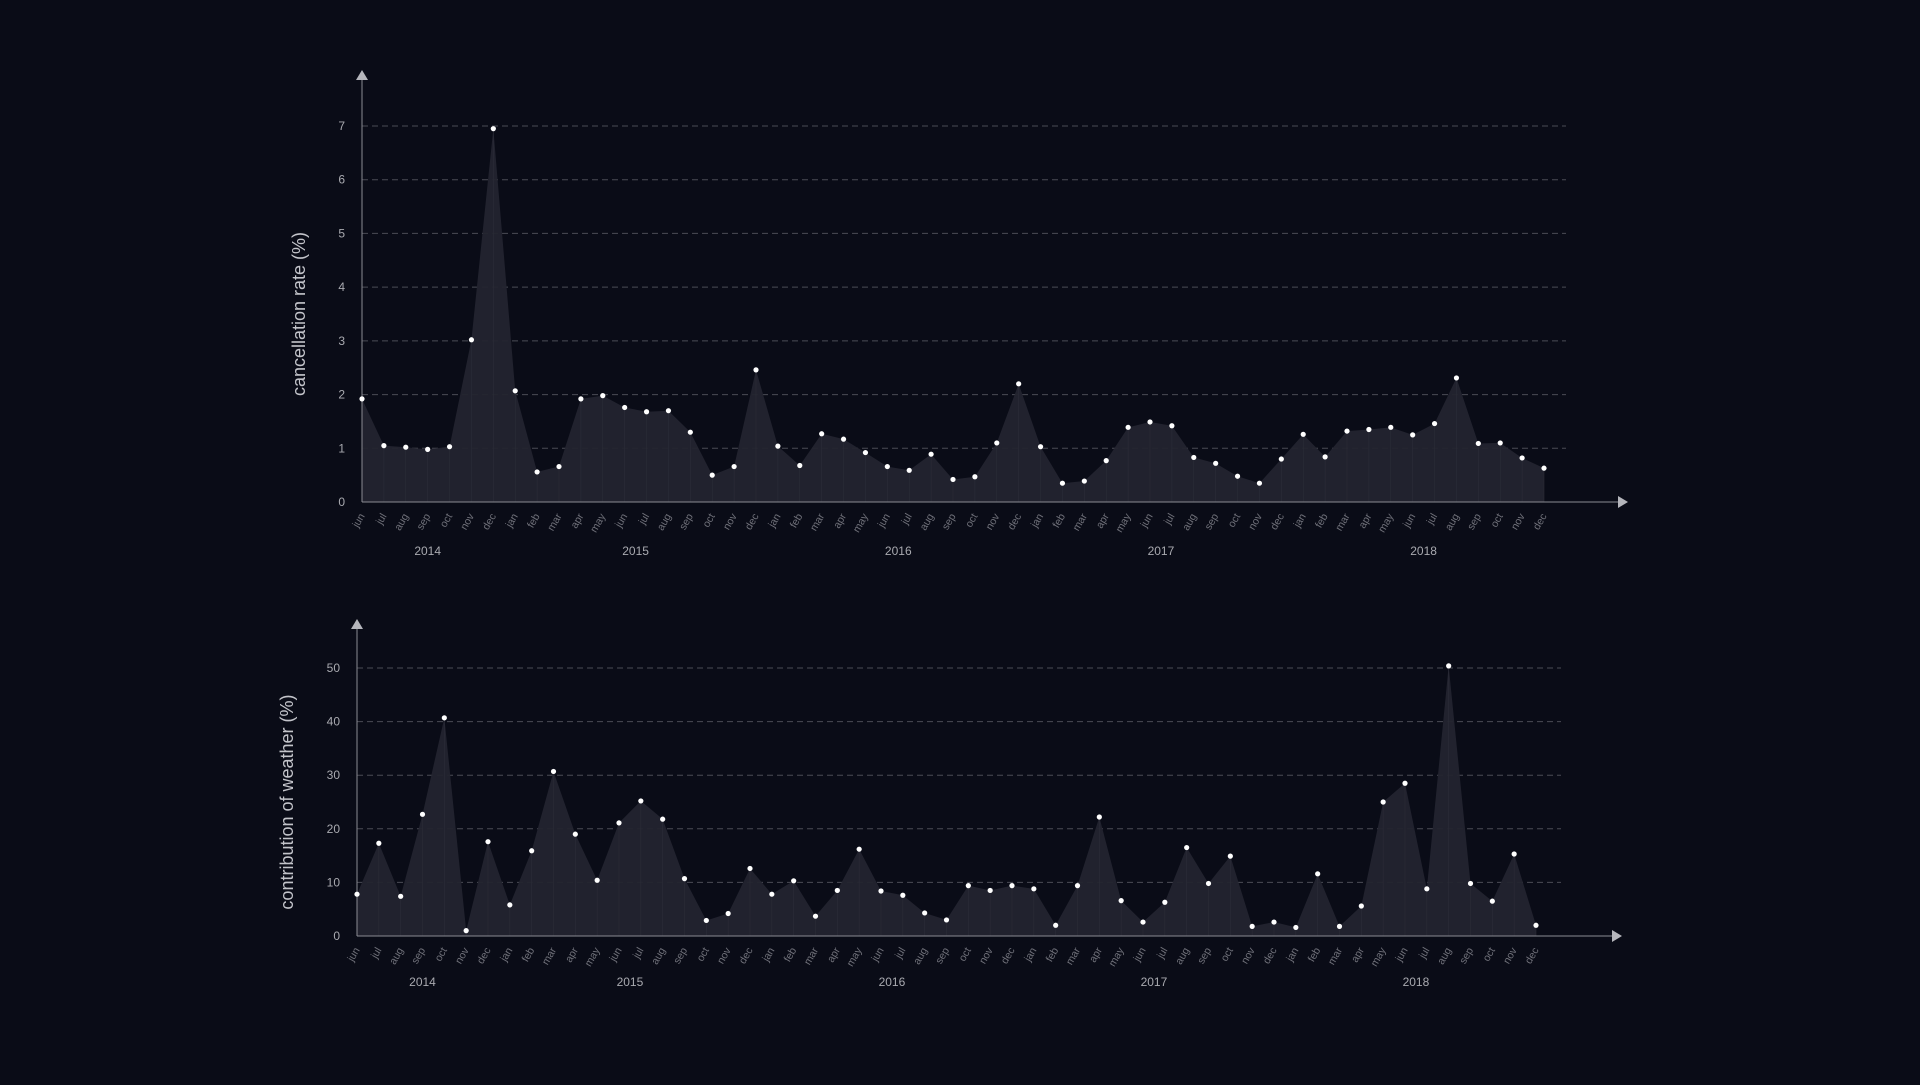 This screenshot has width=1920, height=1085. Describe the element at coordinates (892, 982) in the screenshot. I see `year-label: 2016` at that location.